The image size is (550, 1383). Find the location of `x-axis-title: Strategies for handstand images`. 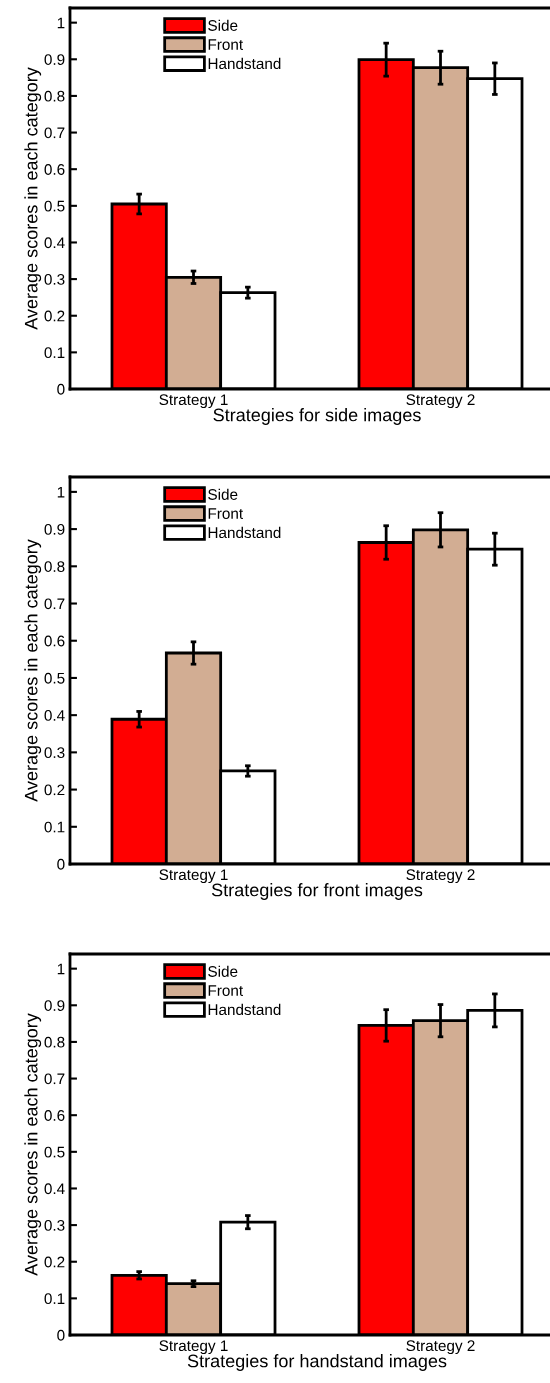

x-axis-title: Strategies for handstand images is located at coordinates (317, 1362).